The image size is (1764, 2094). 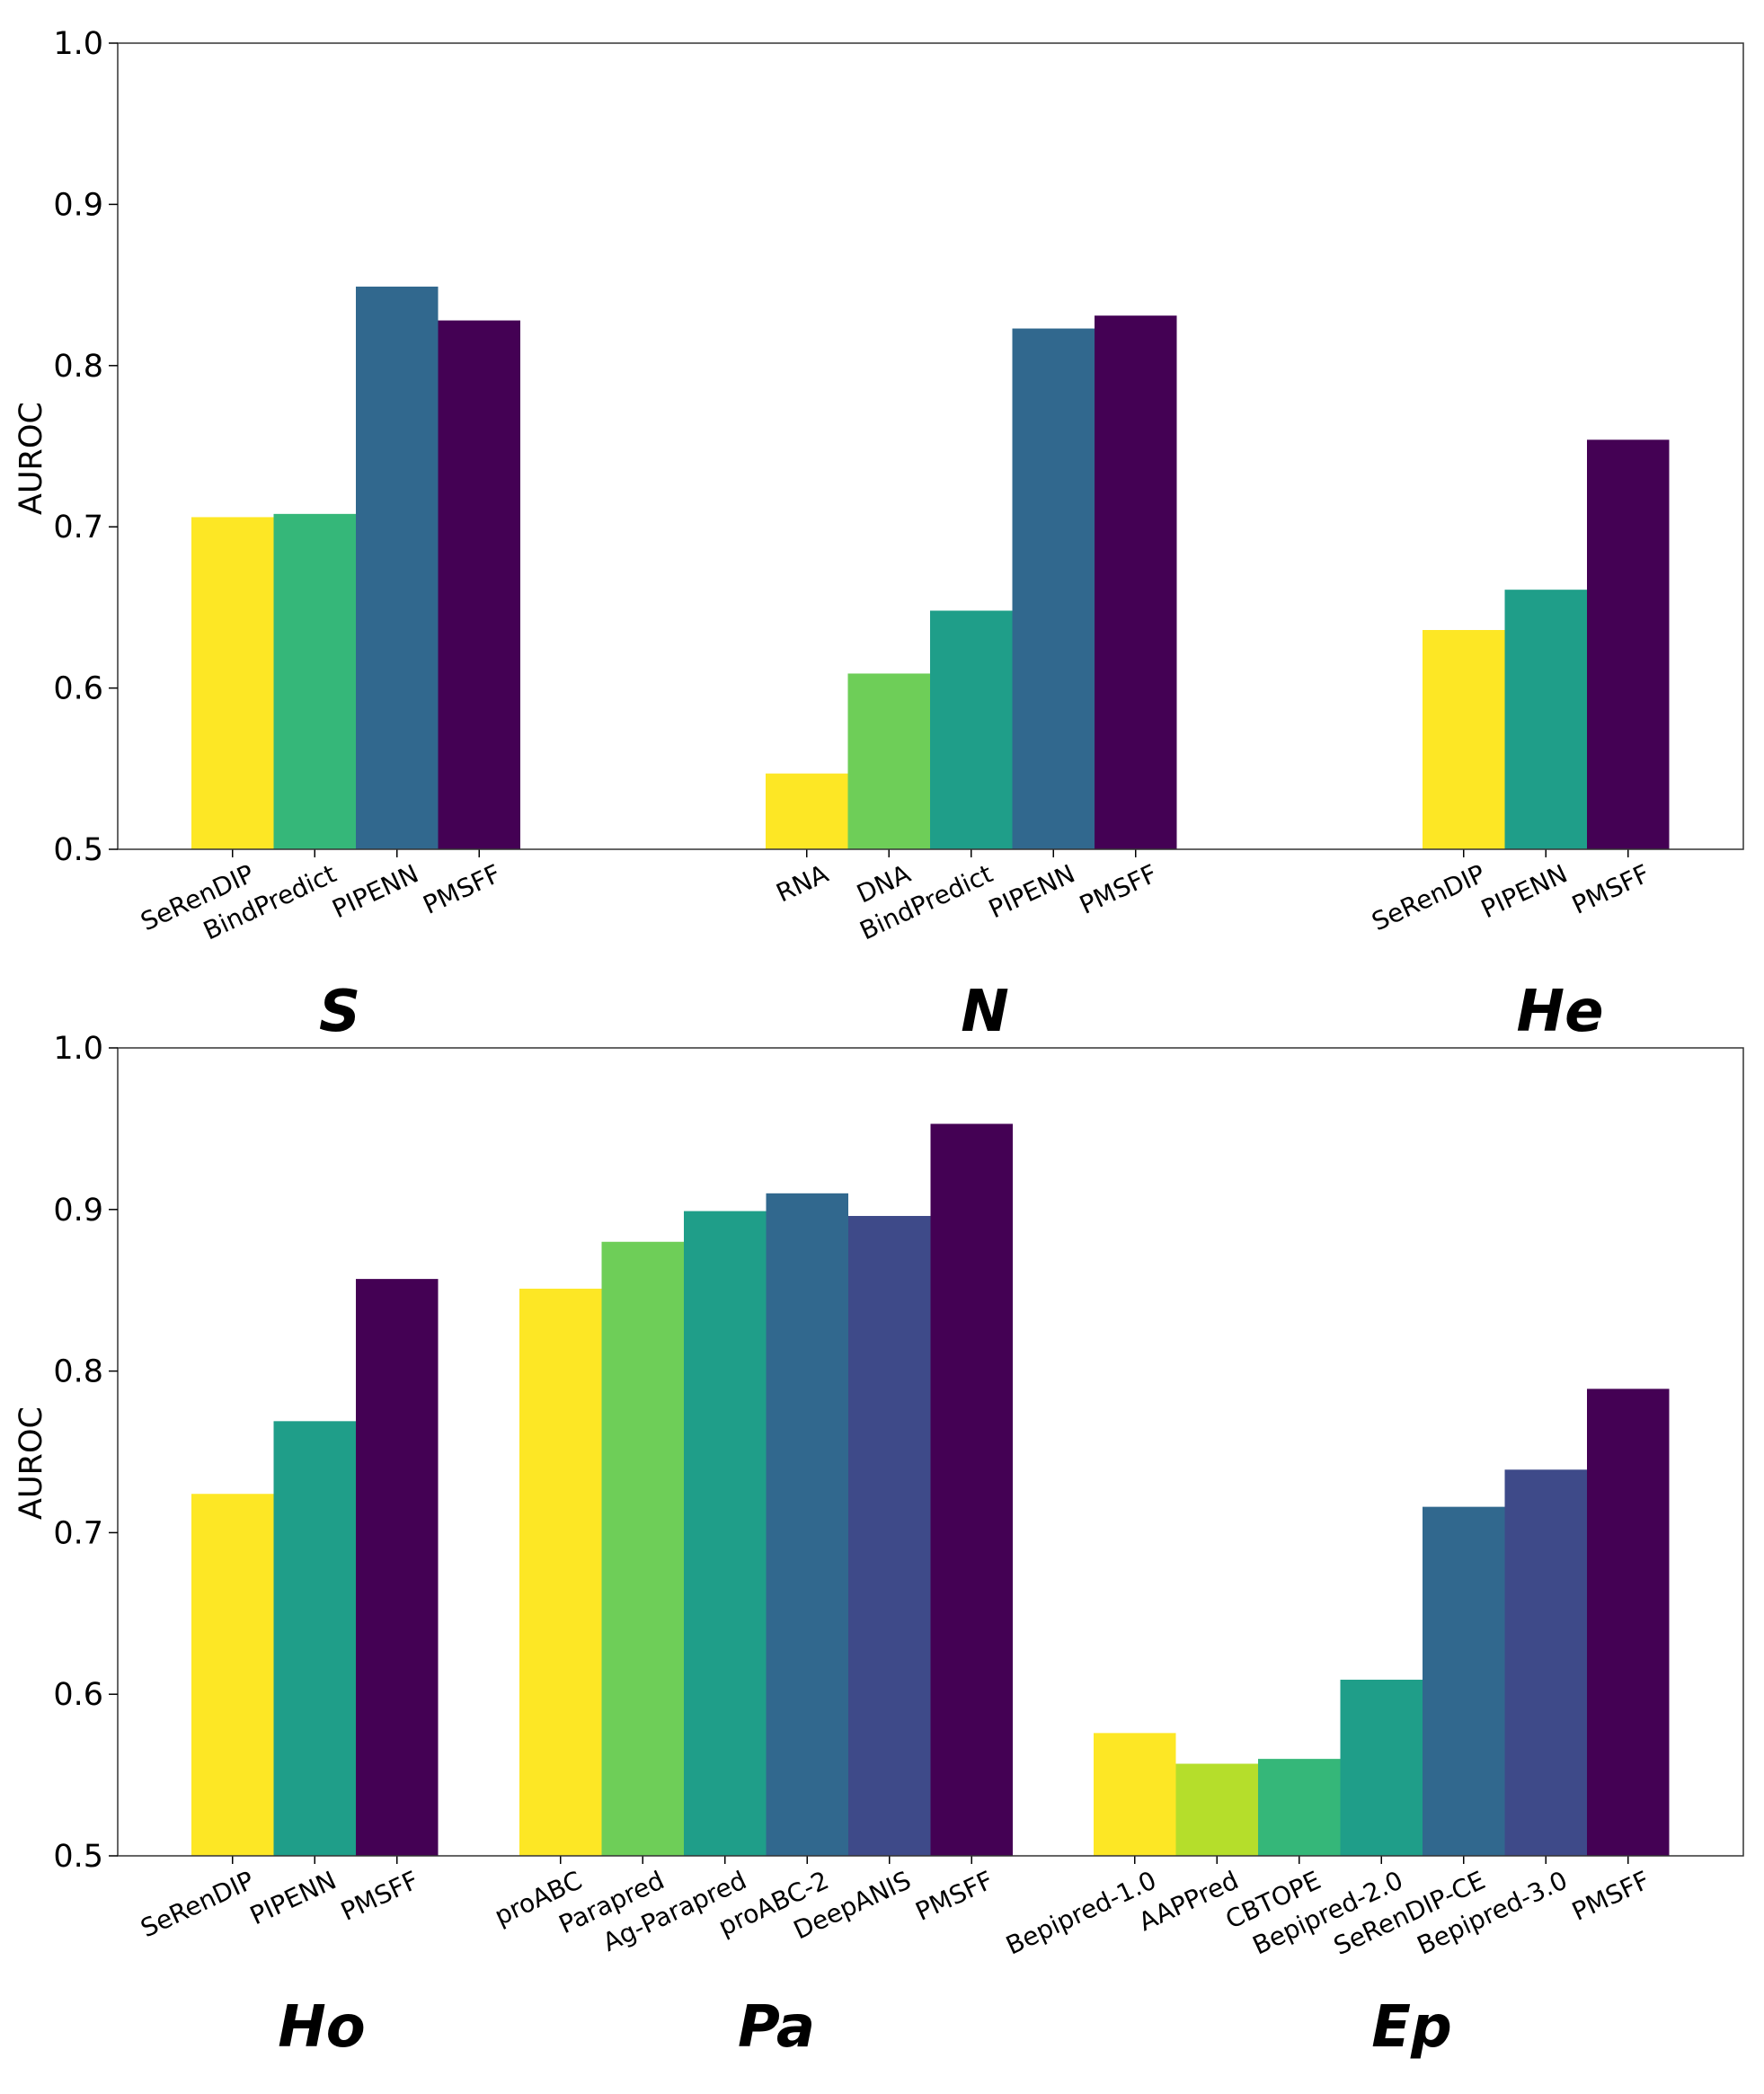 I want to click on bar-he-serendip, so click(x=1464, y=739).